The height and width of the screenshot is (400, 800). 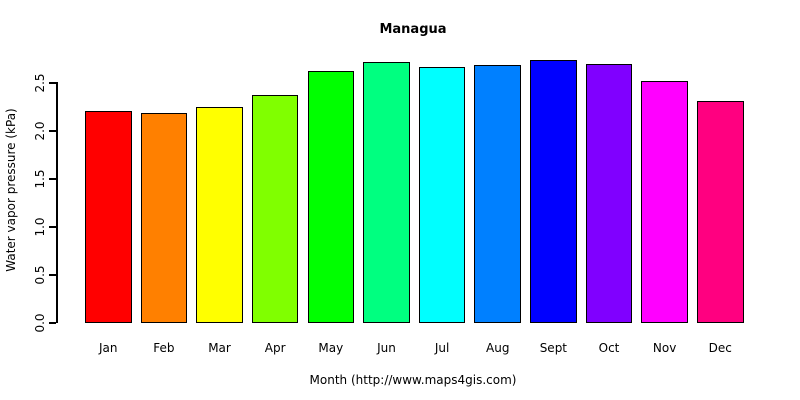 What do you see at coordinates (108, 216) in the screenshot?
I see `bar-jan` at bounding box center [108, 216].